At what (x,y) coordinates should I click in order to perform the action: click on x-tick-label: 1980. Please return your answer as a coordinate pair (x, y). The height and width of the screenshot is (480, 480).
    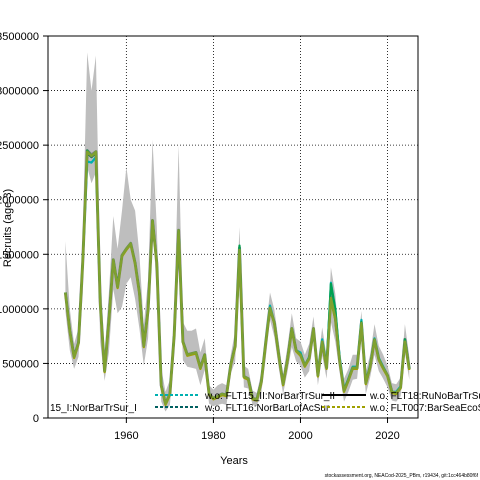
    Looking at the image, I should click on (213, 436).